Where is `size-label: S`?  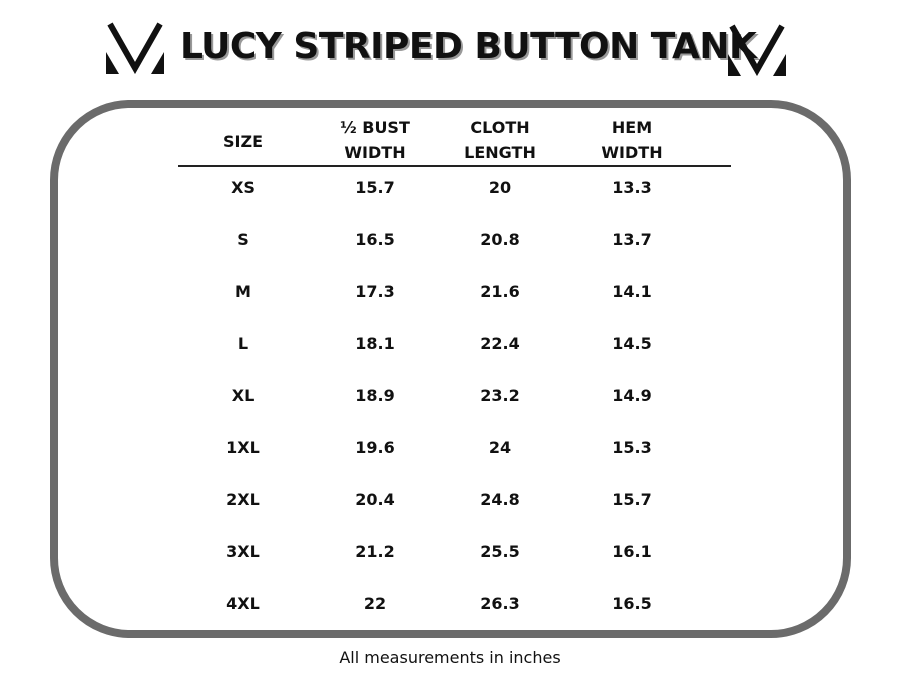
size-label: S is located at coordinates (243, 239).